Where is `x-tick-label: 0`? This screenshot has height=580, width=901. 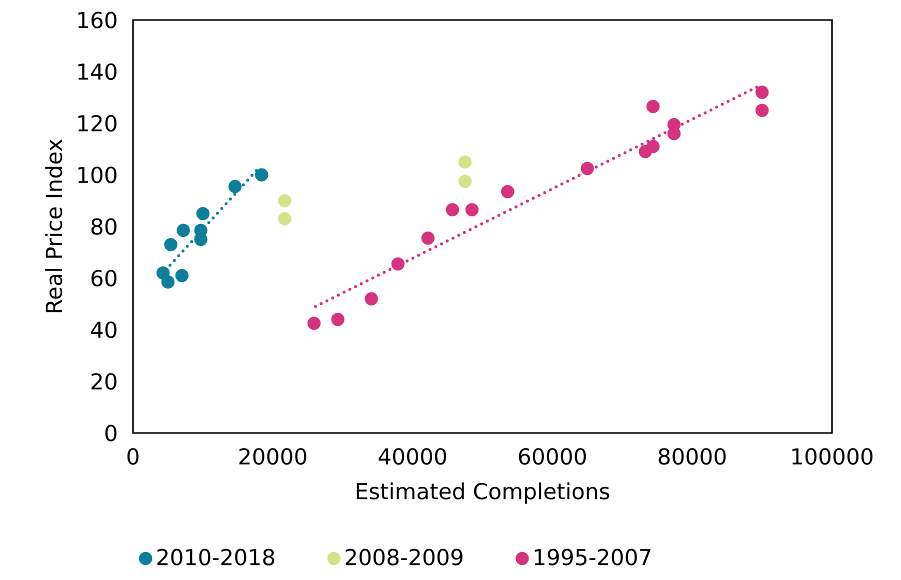
x-tick-label: 0 is located at coordinates (133, 456).